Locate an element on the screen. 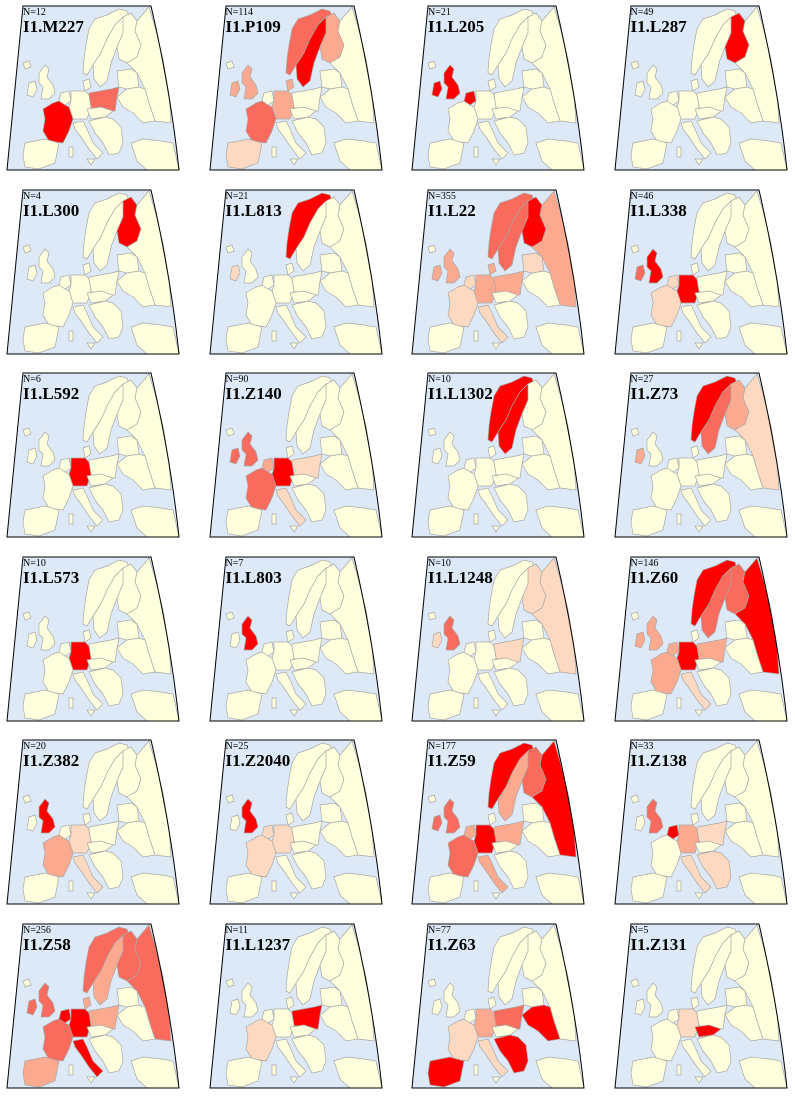  haplogroup-label: I1.L338 is located at coordinates (658, 210).